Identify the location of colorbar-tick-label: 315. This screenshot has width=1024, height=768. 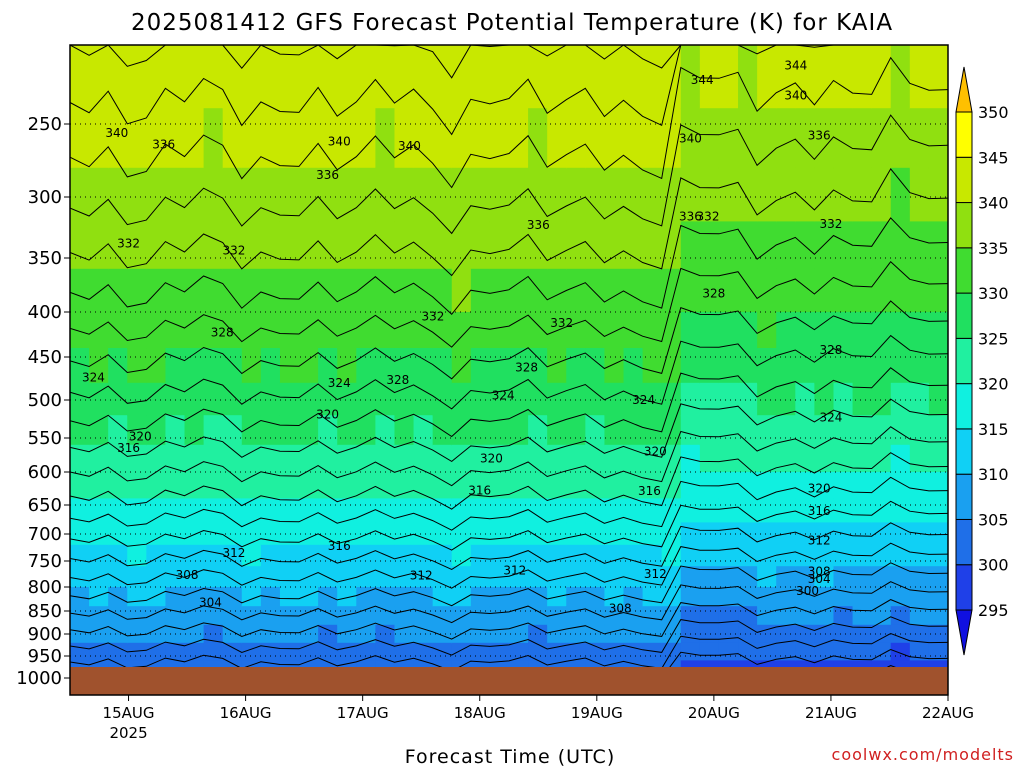
(993, 429).